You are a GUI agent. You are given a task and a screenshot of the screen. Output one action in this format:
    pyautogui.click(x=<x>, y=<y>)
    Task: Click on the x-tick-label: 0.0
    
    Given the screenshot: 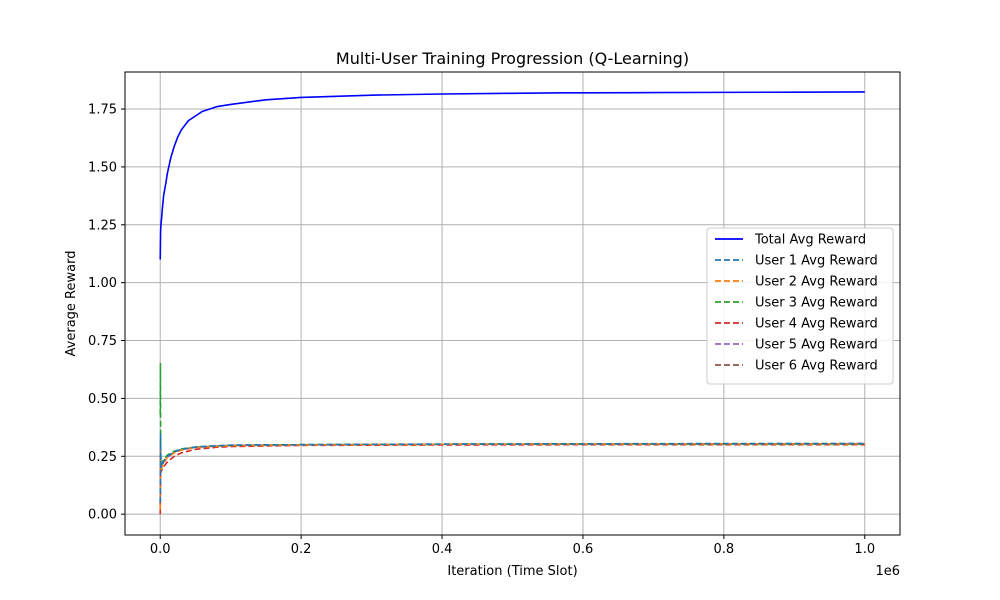 What is the action you would take?
    pyautogui.click(x=160, y=549)
    